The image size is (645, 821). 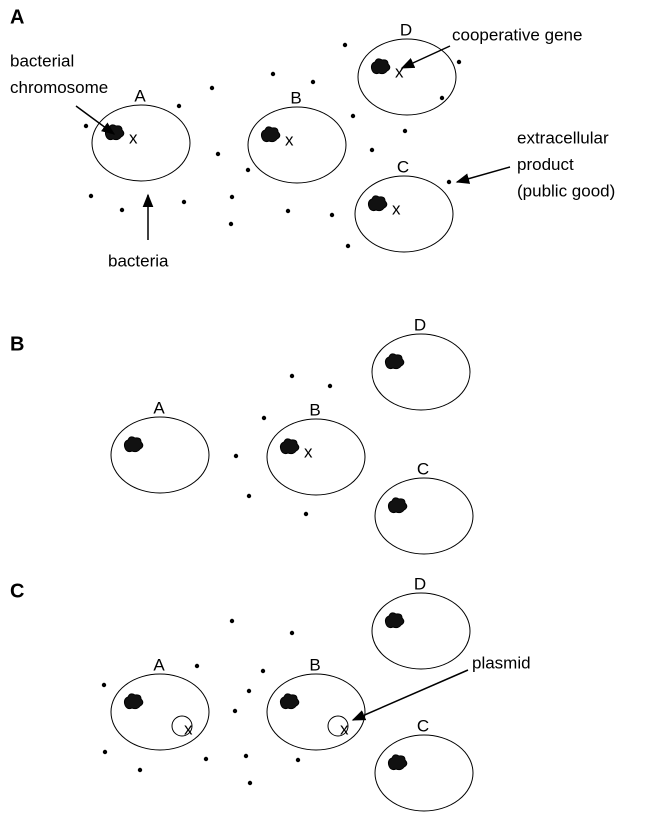 What do you see at coordinates (501, 662) in the screenshot?
I see `annotation: plasmid` at bounding box center [501, 662].